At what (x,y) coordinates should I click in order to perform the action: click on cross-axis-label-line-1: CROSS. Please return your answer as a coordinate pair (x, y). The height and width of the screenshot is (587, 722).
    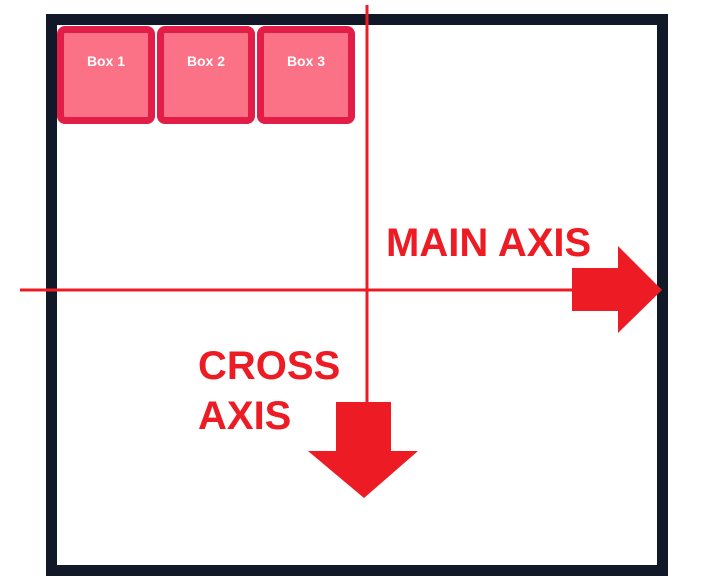
    Looking at the image, I should click on (269, 366).